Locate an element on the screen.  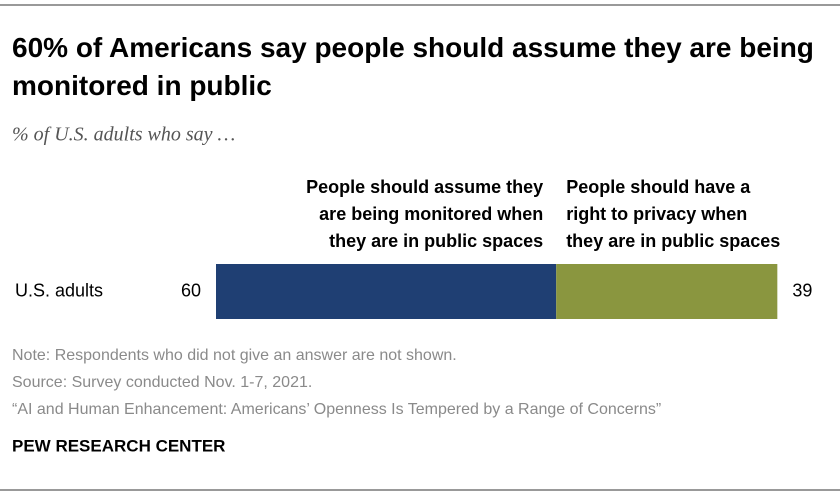
value-label: 39 is located at coordinates (802, 290).